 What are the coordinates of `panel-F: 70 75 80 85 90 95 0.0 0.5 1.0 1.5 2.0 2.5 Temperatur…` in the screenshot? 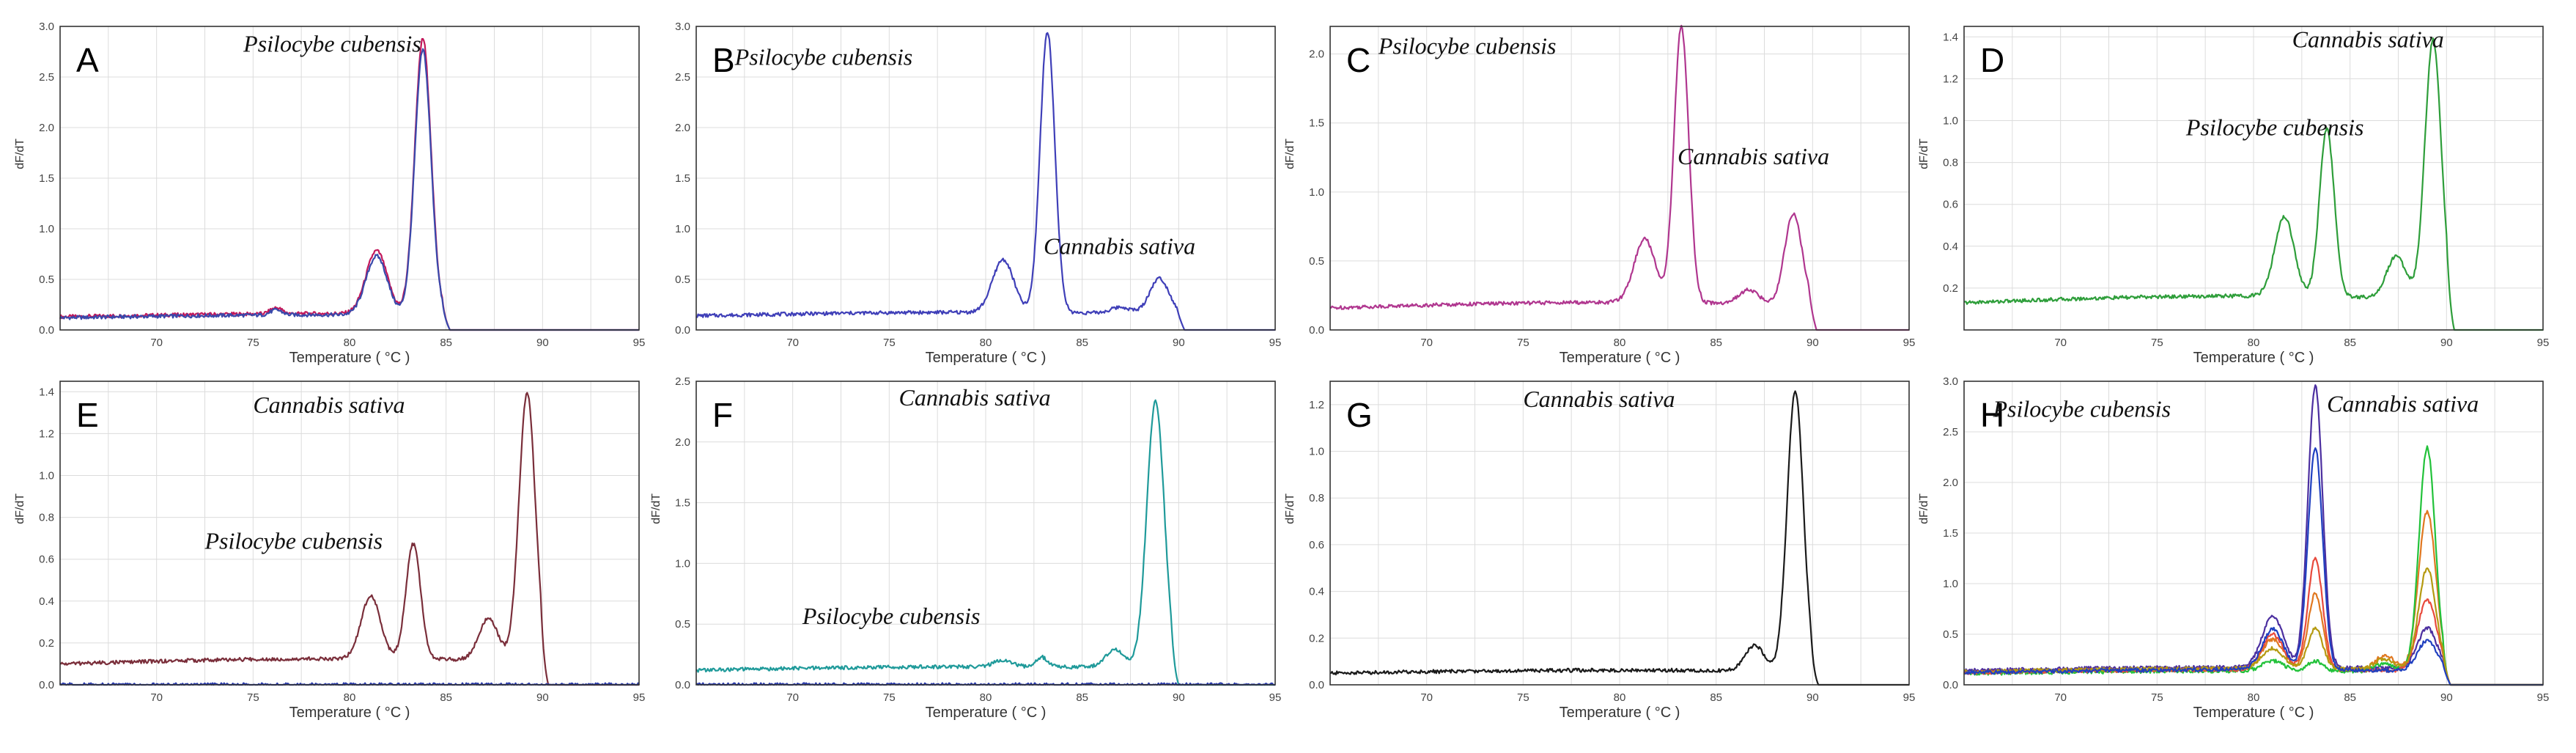 It's located at (965, 548).